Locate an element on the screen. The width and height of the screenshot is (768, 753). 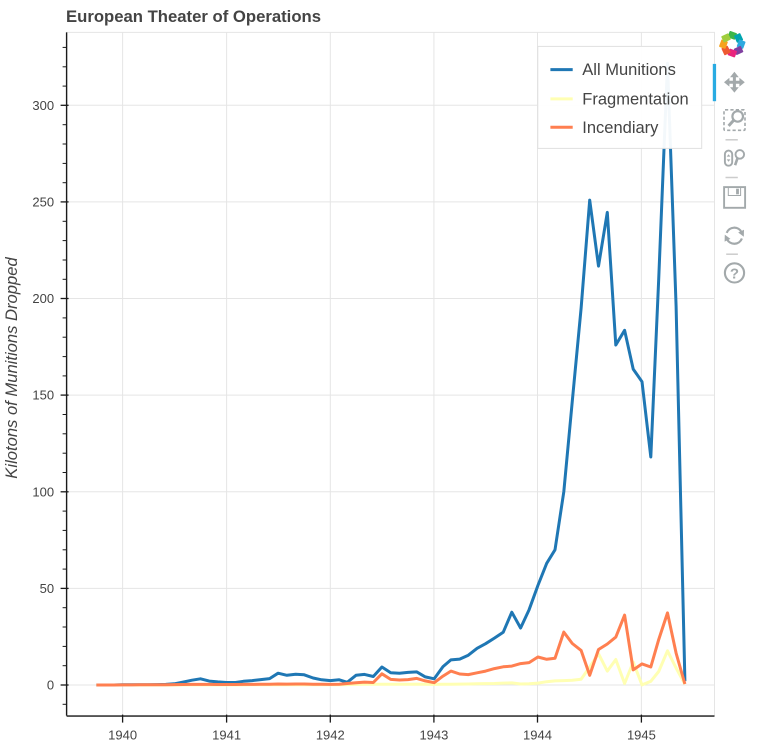
svg-text: Fragmentation is located at coordinates (635, 100).